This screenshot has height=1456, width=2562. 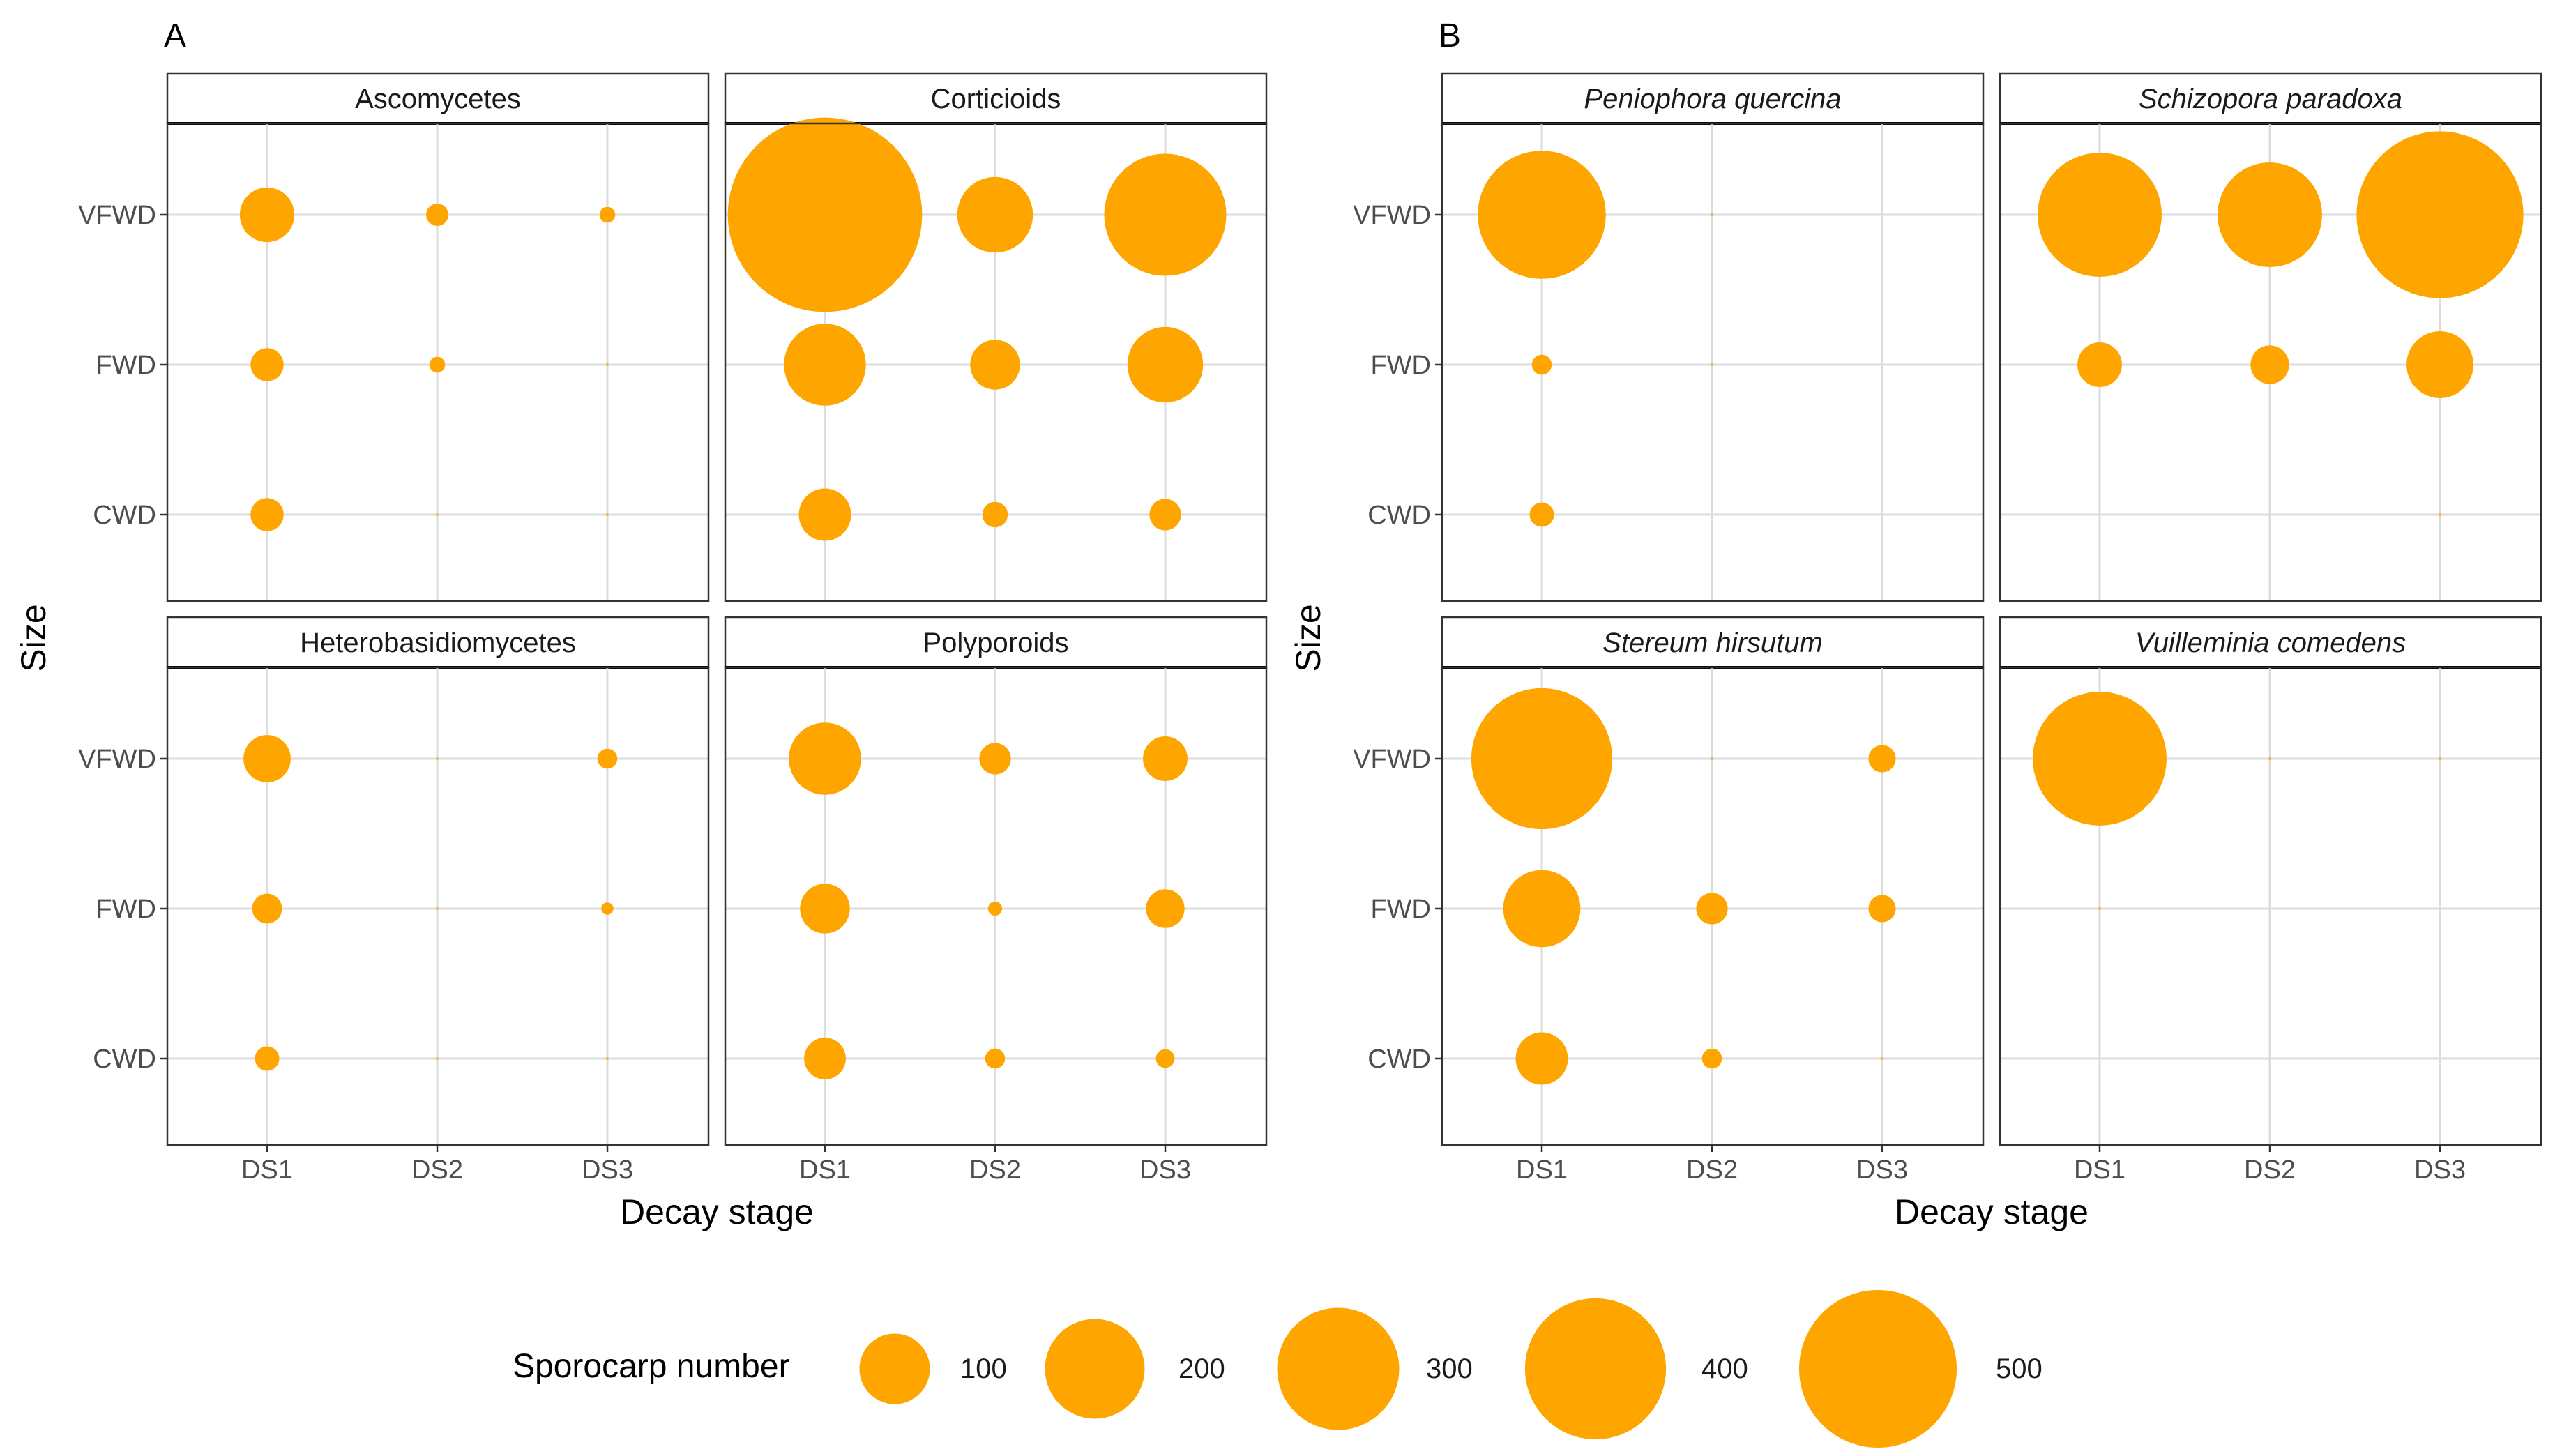 I want to click on panel-letter-B: B, so click(x=1450, y=35).